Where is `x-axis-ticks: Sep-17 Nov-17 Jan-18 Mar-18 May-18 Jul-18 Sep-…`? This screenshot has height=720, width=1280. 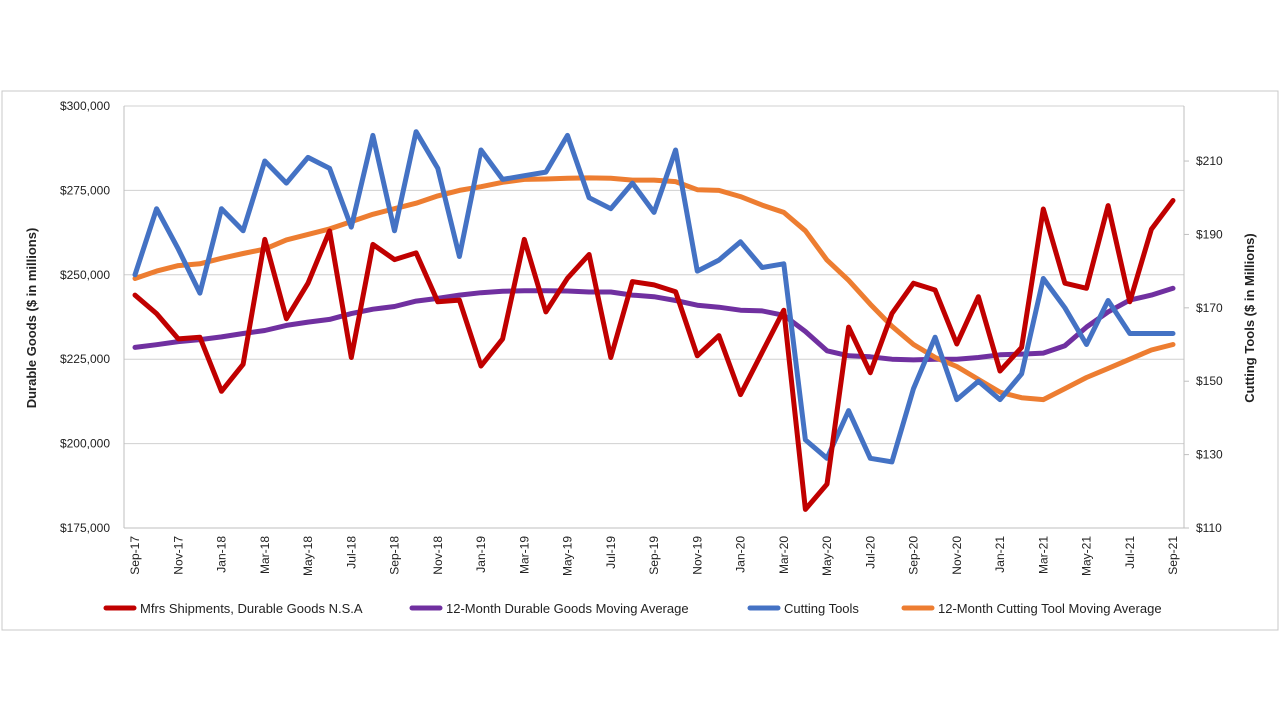
x-axis-ticks: Sep-17 Nov-17 Jan-18 Mar-18 May-18 Jul-18 Sep-… is located at coordinates (654, 556).